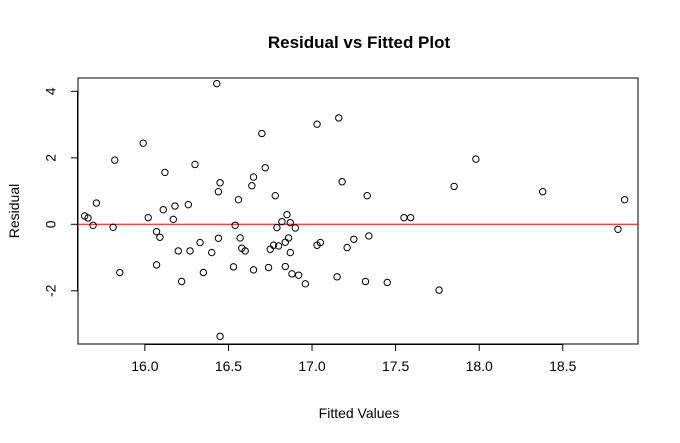  Describe the element at coordinates (51, 290) in the screenshot. I see `y-tick-label: -2` at that location.